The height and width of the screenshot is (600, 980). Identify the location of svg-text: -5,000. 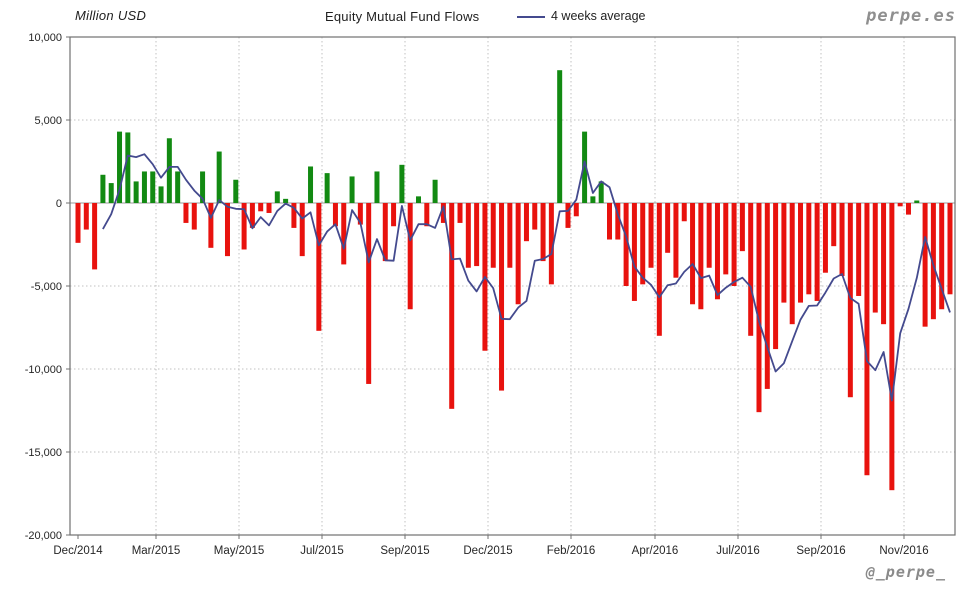
(46, 287).